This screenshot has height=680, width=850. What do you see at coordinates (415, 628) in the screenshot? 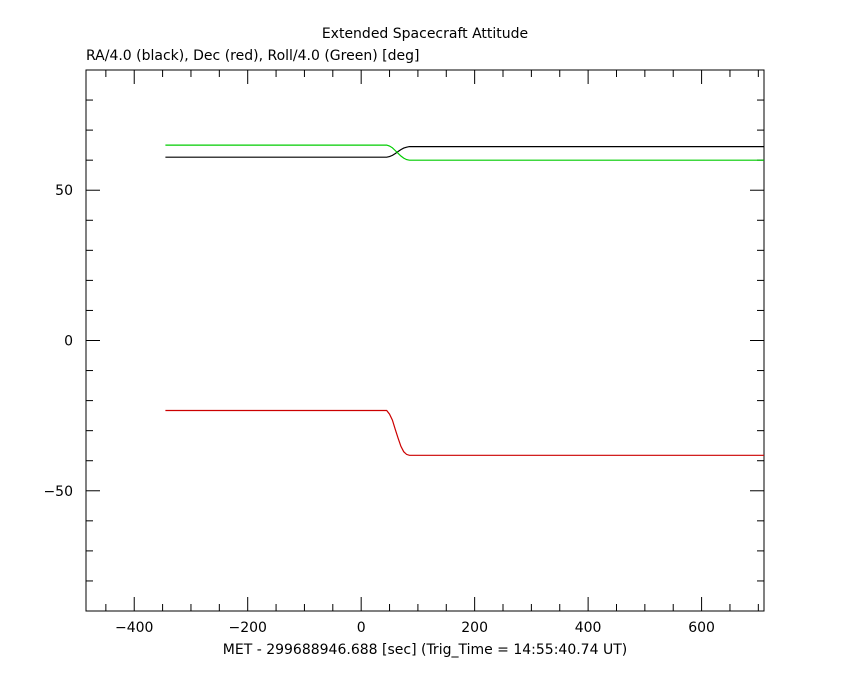
I see `x-tick-labels: −400 −200 0 200 400 600` at bounding box center [415, 628].